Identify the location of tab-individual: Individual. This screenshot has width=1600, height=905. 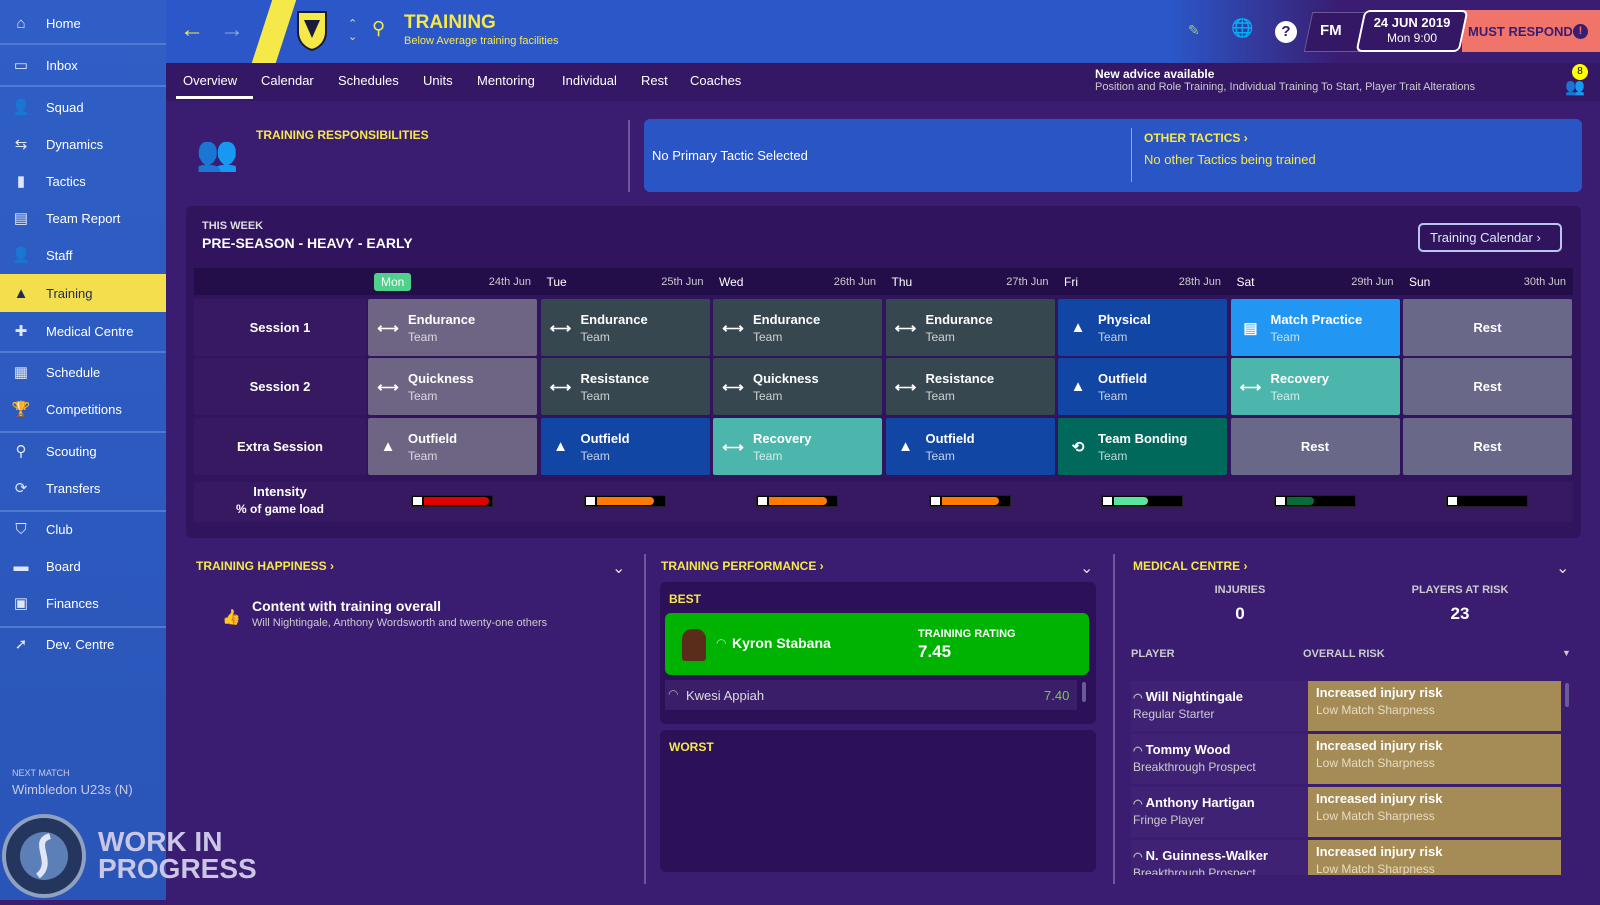
(589, 80).